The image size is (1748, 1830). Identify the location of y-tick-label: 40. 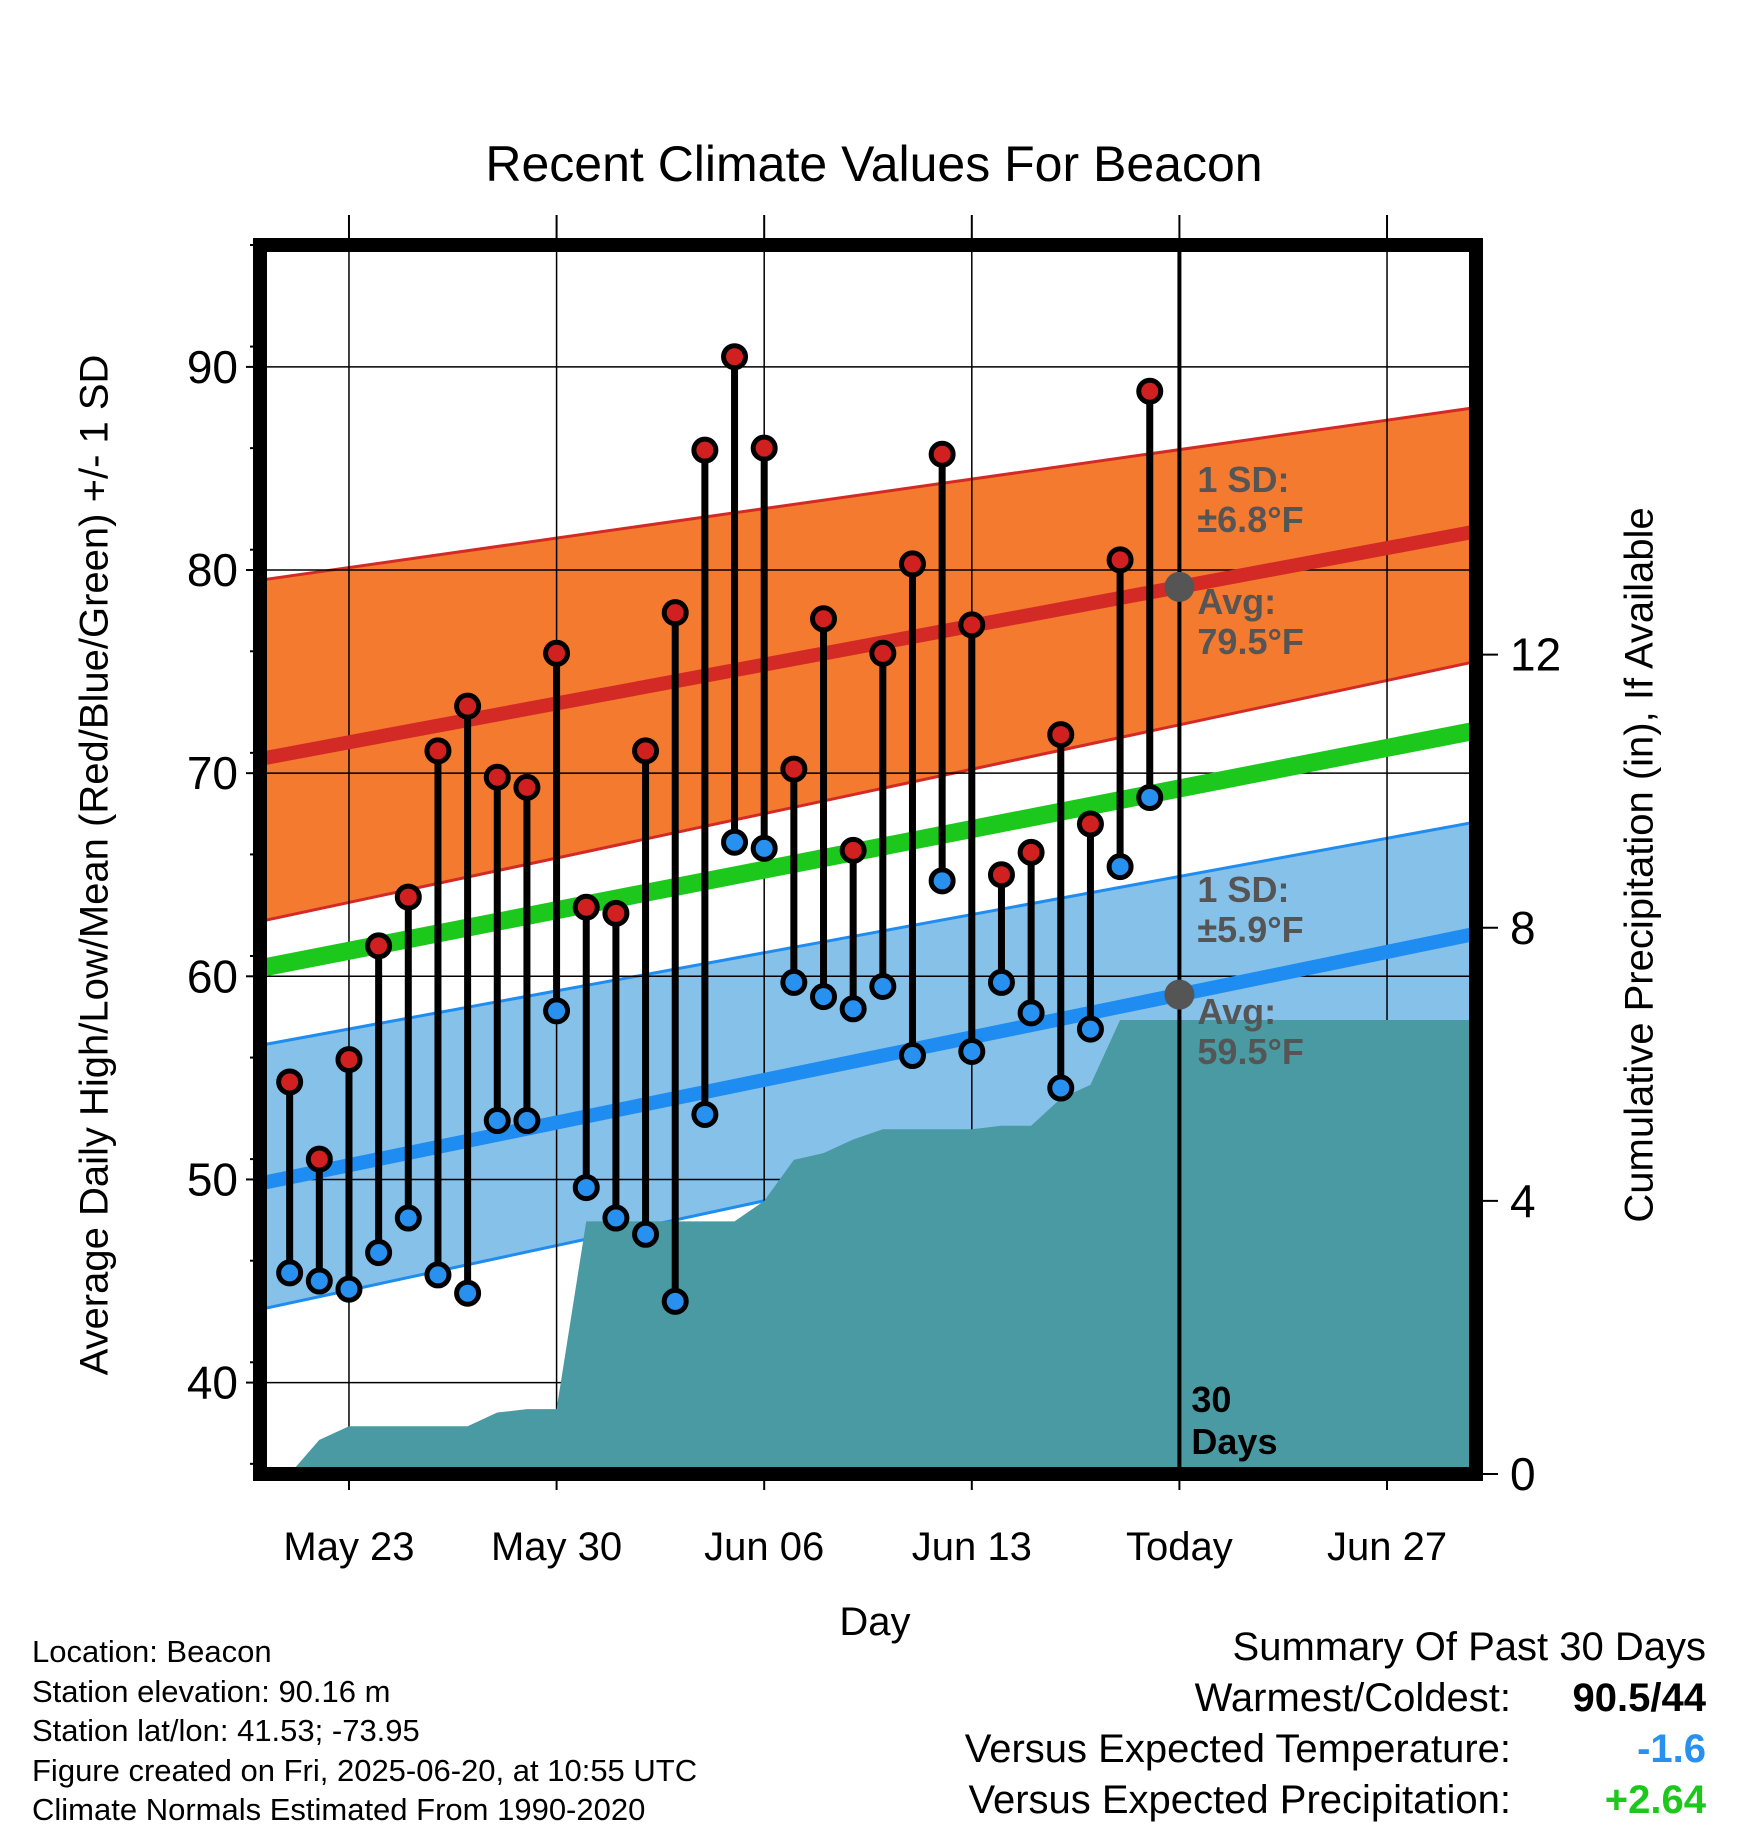
(212, 1383).